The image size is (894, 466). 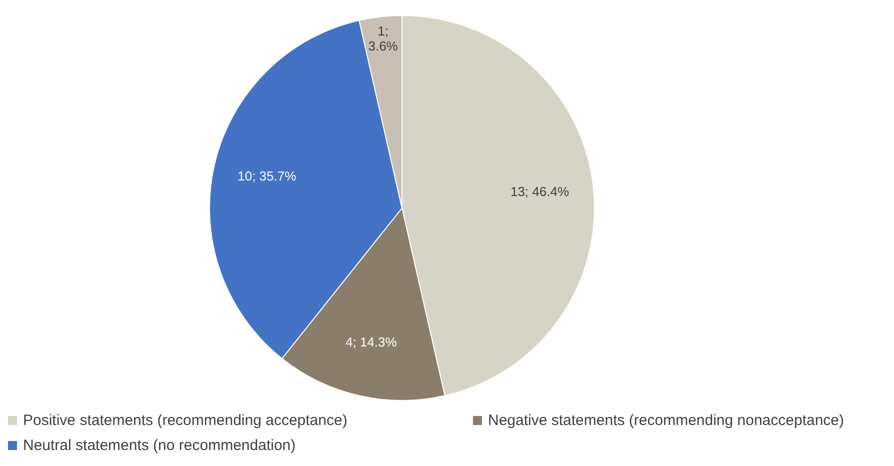 I want to click on legend-label: Positive statements (recommending acceptance), so click(x=185, y=420).